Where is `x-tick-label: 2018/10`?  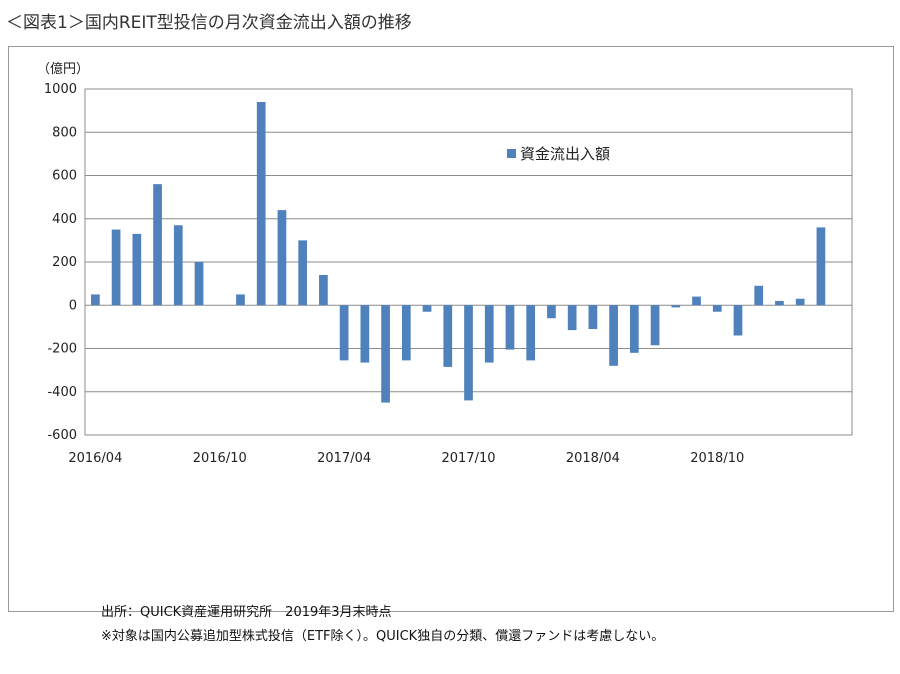
x-tick-label: 2018/10 is located at coordinates (717, 458).